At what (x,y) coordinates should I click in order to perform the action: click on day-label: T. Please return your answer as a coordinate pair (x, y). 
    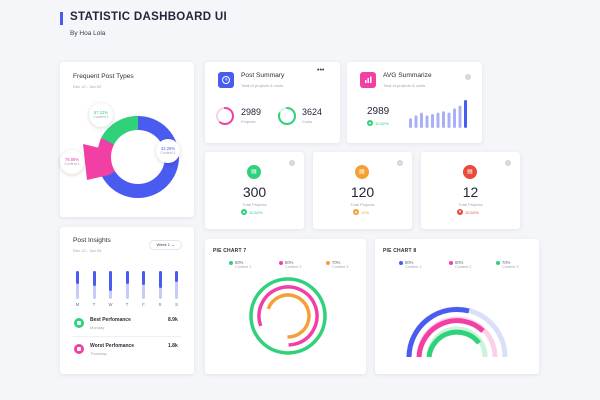
    Looking at the image, I should click on (127, 304).